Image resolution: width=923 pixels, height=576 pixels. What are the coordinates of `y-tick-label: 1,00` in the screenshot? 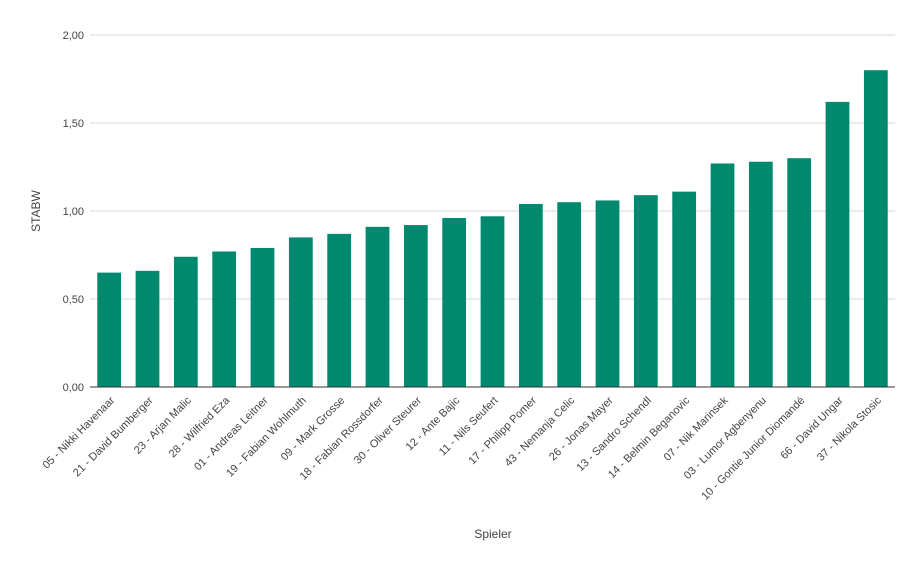 It's located at (73, 212).